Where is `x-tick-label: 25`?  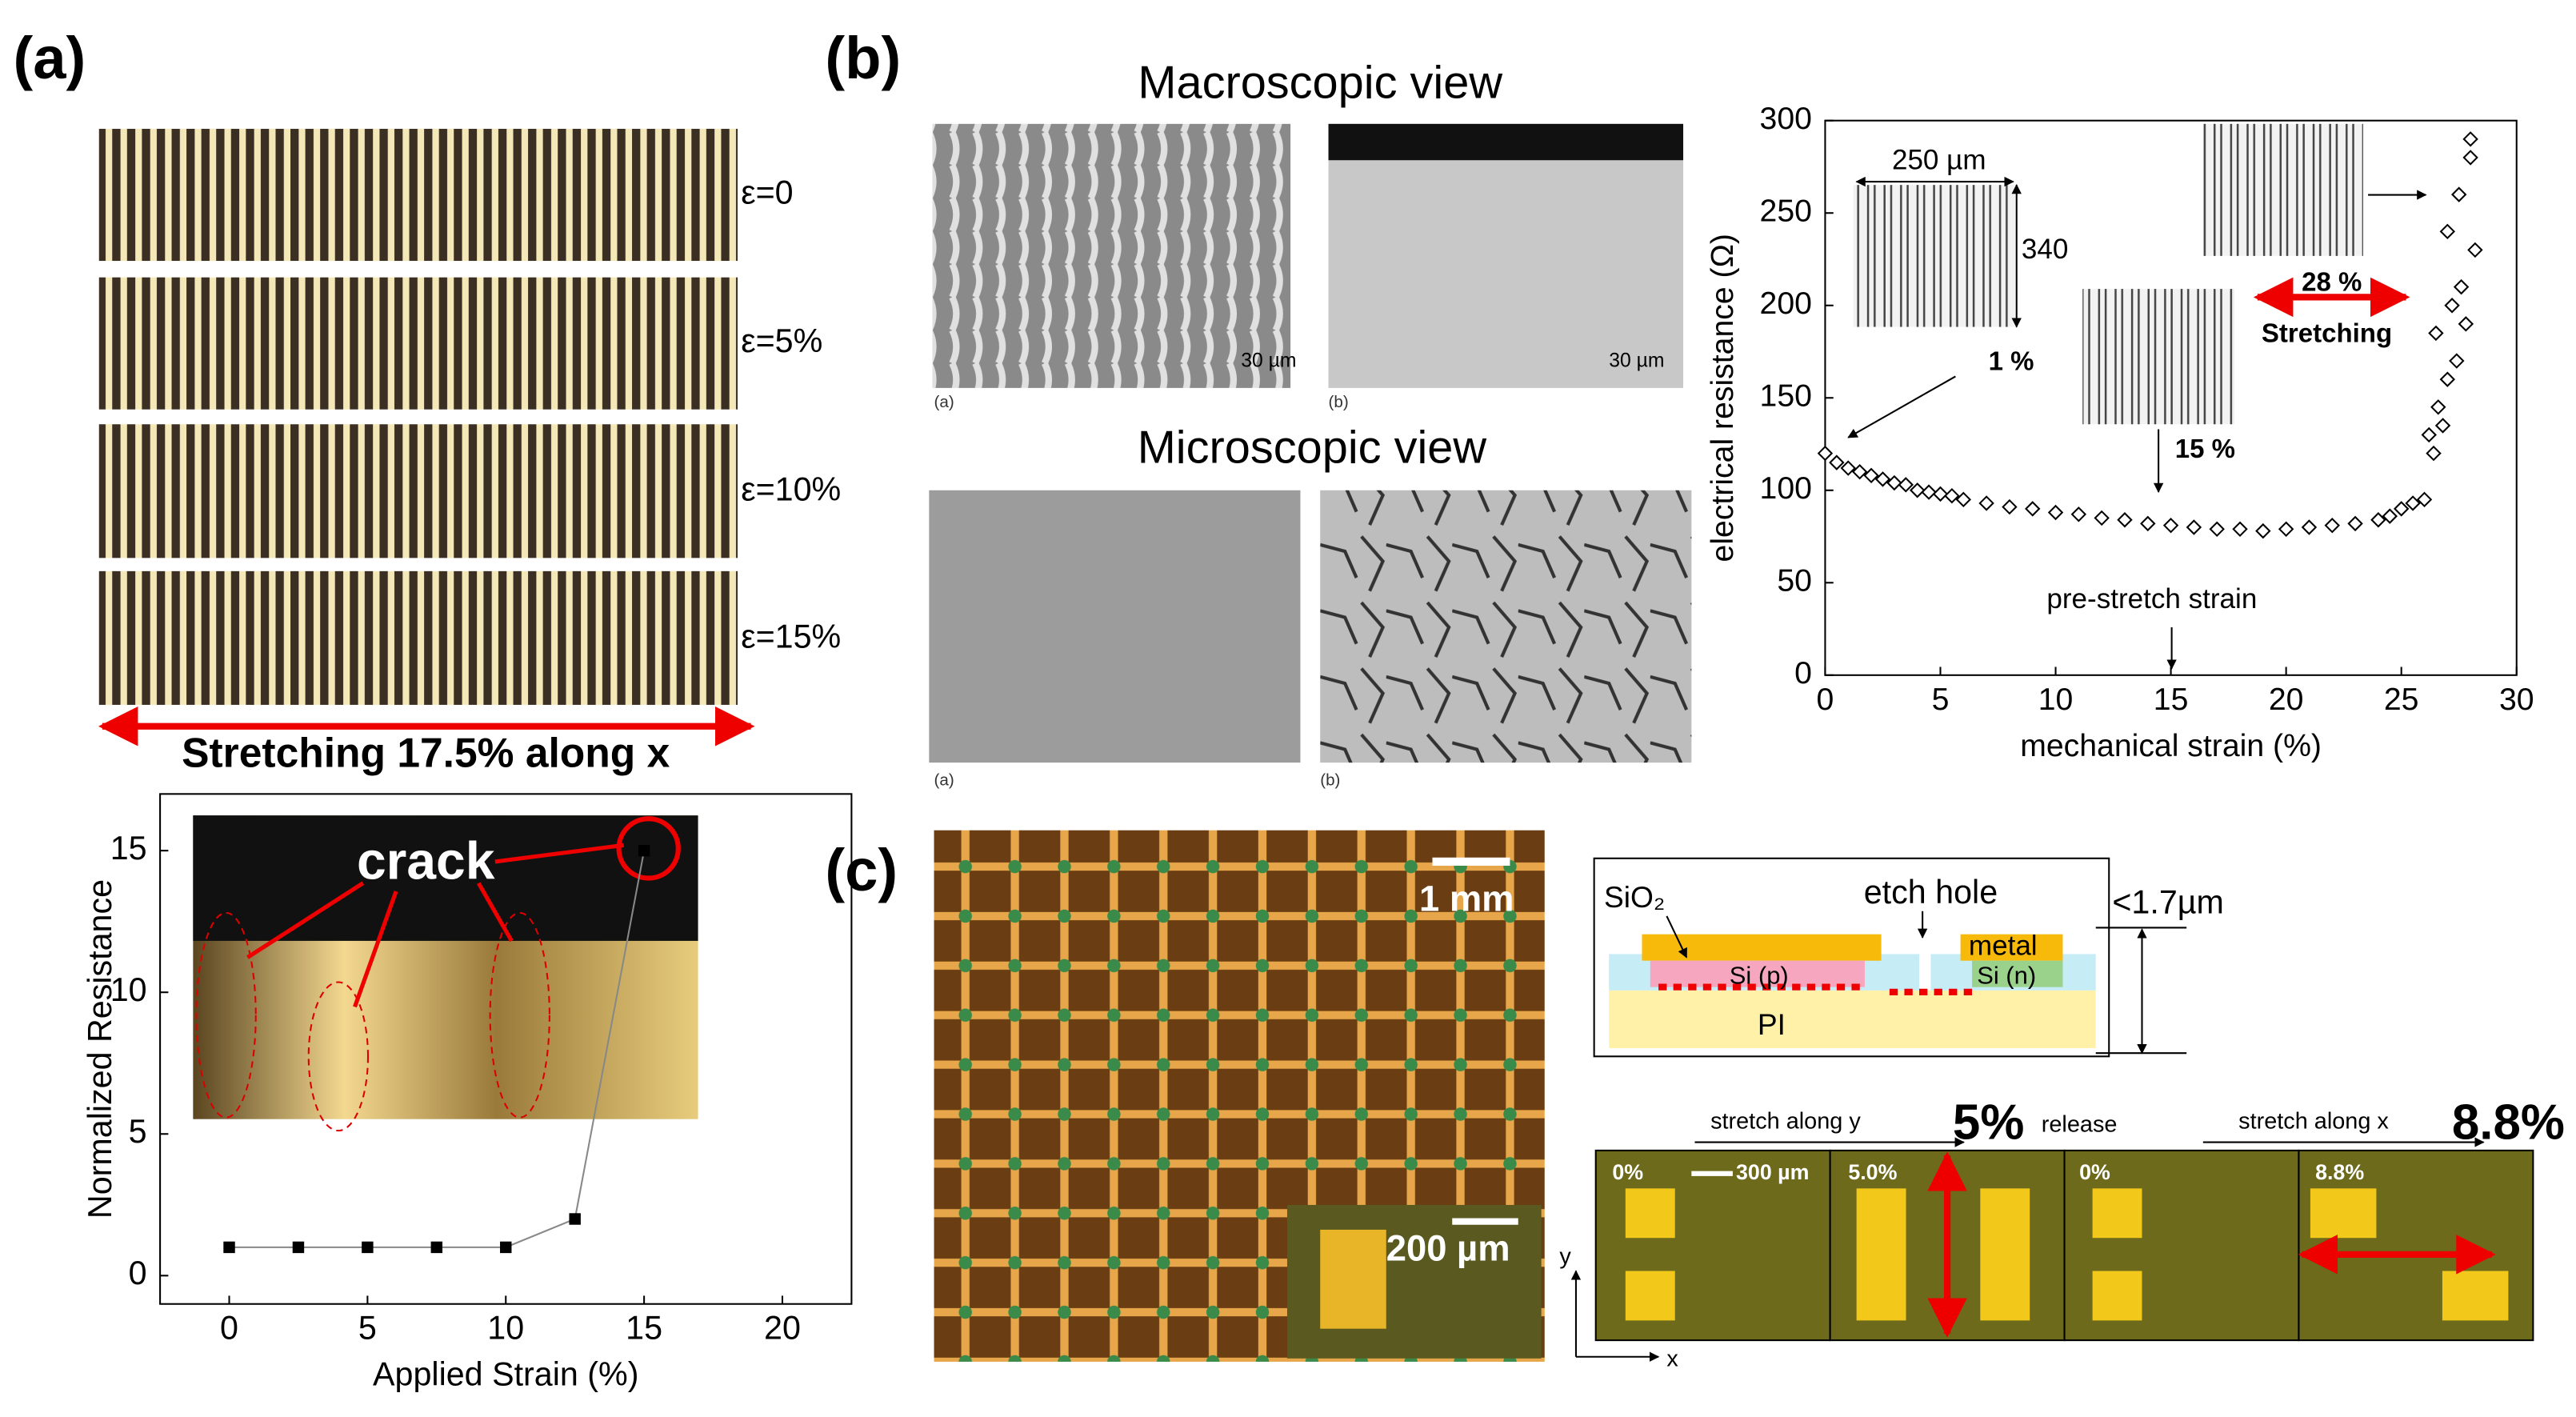
x-tick-label: 25 is located at coordinates (2401, 699).